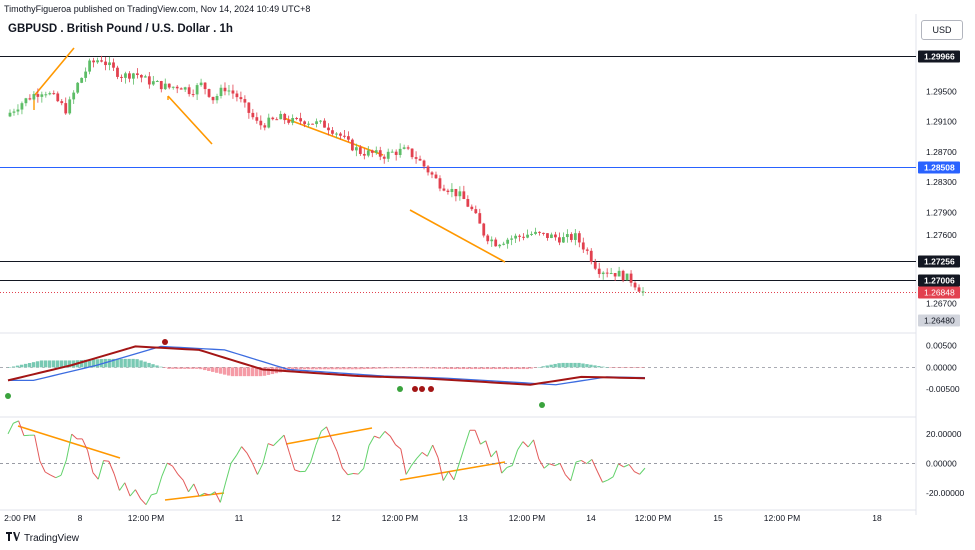 This screenshot has width=975, height=550. I want to click on macd-cross-dot, so click(8, 396).